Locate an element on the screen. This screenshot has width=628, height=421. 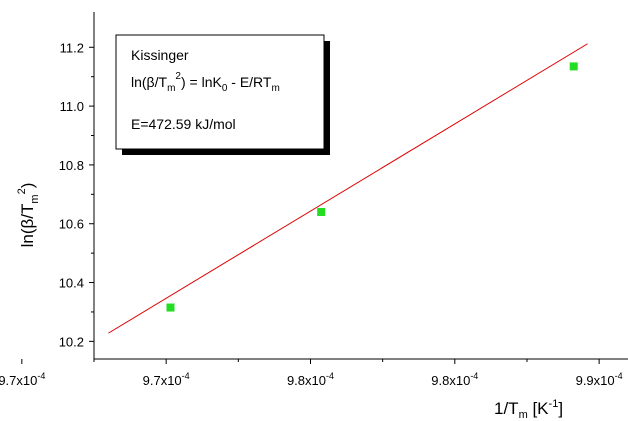
eq-part-c-sub: m is located at coordinates (275, 88).